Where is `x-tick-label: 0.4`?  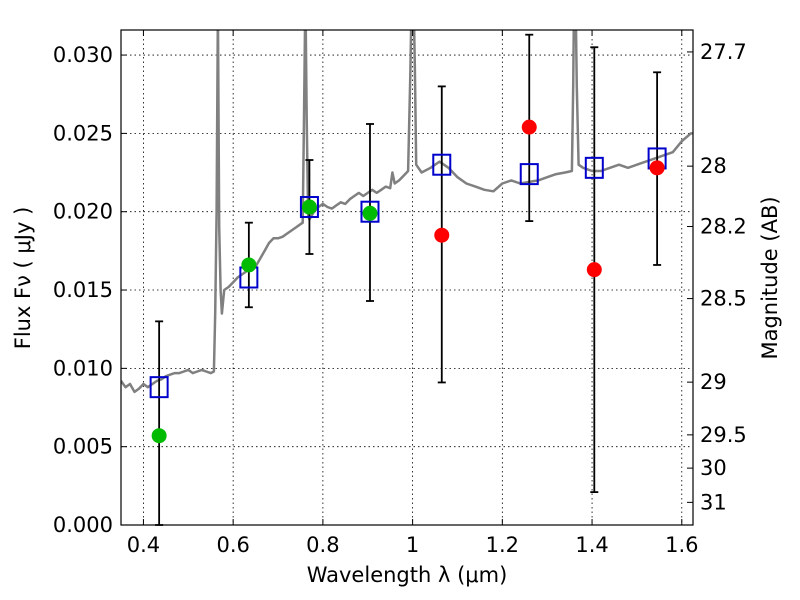
x-tick-label: 0.4 is located at coordinates (143, 545).